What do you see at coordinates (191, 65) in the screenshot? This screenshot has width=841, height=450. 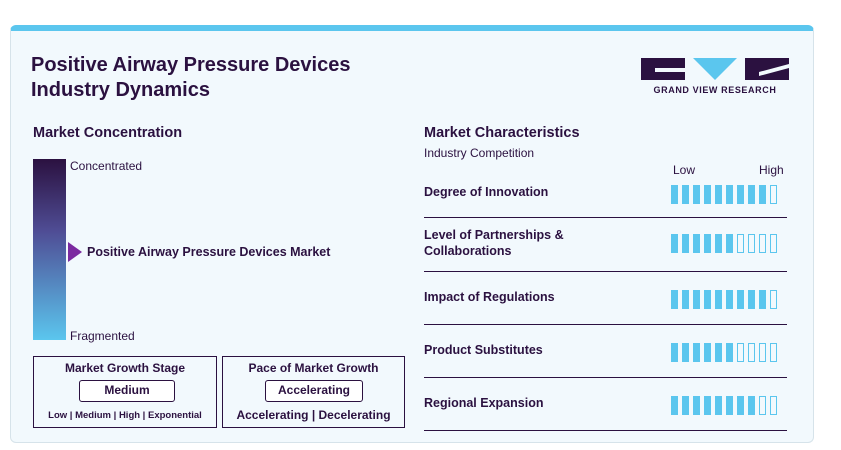 I see `title-line-1: Positive Airway Pressure Devices` at bounding box center [191, 65].